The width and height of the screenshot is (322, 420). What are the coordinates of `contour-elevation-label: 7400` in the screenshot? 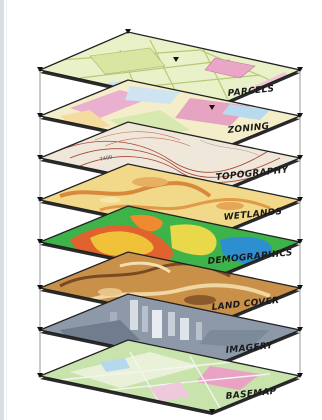 It's located at (106, 158).